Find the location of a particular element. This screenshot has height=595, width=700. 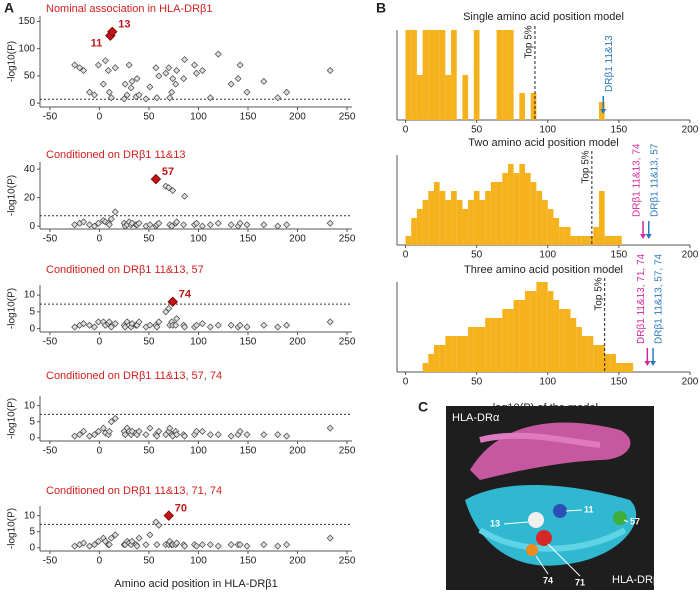

panel-letter: A is located at coordinates (9, 8).